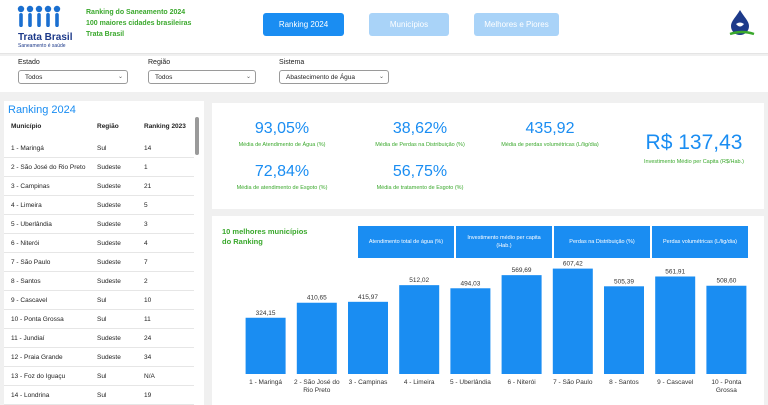 This screenshot has height=405, width=768. I want to click on regiao-value: Todos, so click(164, 77).